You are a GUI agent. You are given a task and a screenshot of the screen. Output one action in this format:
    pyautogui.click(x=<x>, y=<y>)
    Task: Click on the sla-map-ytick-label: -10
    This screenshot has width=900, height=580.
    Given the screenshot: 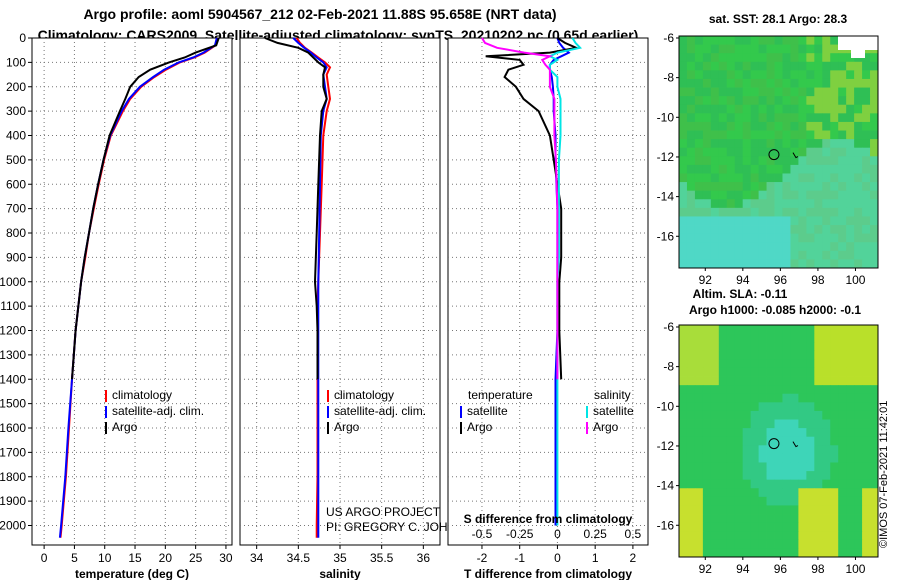 What is the action you would take?
    pyautogui.click(x=666, y=406)
    